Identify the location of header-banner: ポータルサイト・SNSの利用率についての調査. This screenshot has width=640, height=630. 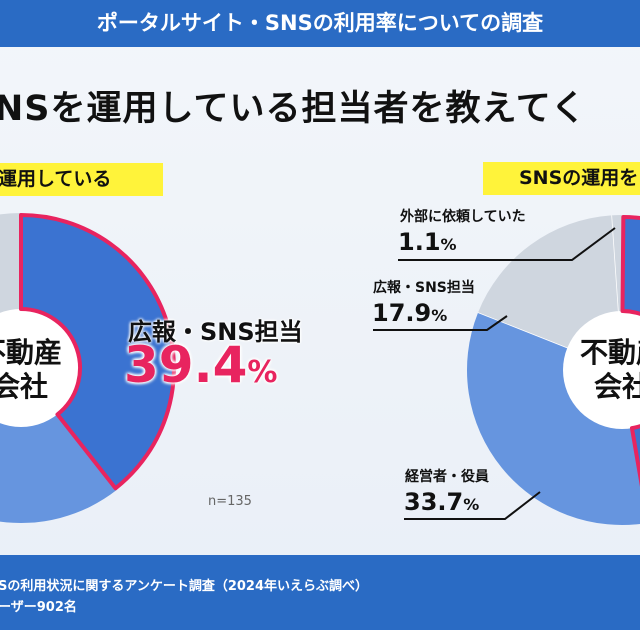
(320, 23).